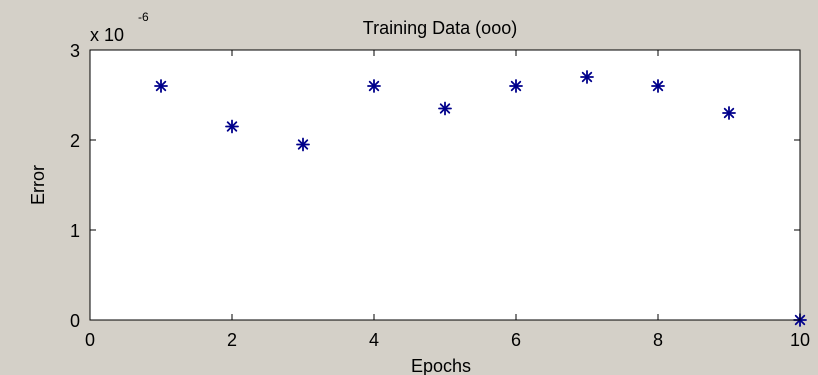  What do you see at coordinates (90, 340) in the screenshot?
I see `x-tick-label: 0` at bounding box center [90, 340].